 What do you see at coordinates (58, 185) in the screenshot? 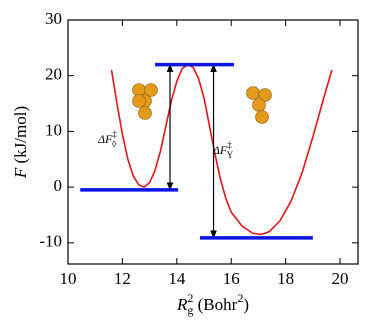
I see `y-tick-label: 0` at bounding box center [58, 185].